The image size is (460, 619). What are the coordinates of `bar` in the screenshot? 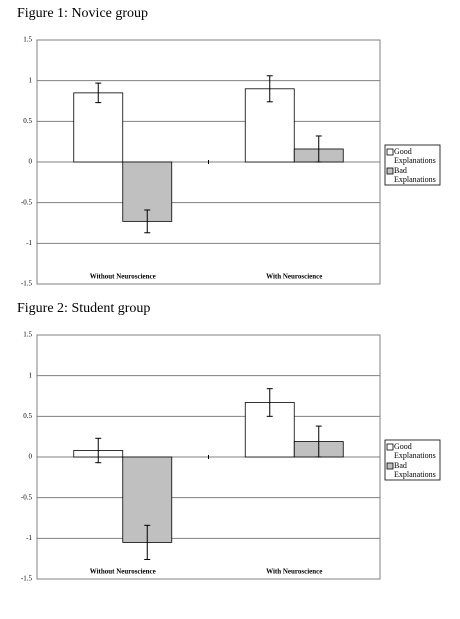 It's located at (98, 127).